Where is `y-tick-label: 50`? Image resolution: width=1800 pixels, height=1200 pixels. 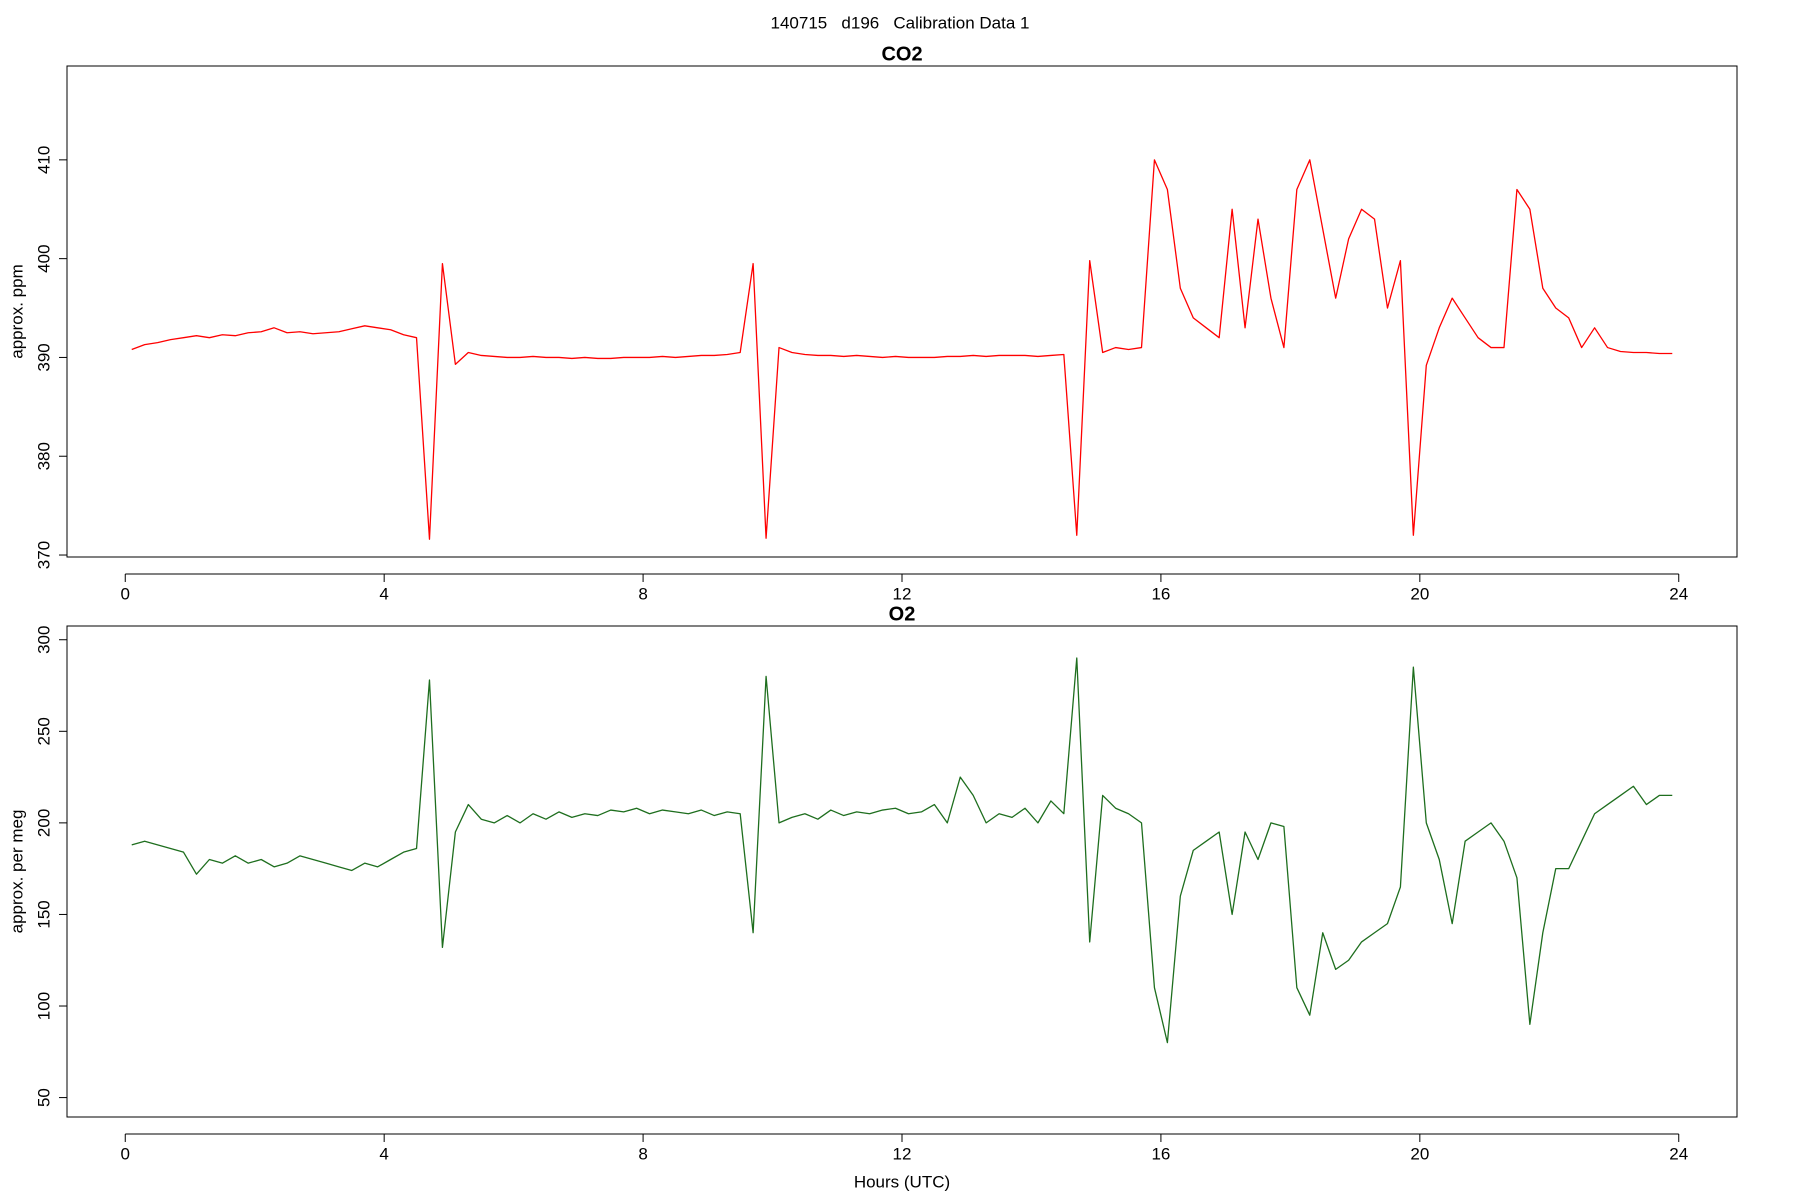
y-tick-label: 50 is located at coordinates (43, 1097).